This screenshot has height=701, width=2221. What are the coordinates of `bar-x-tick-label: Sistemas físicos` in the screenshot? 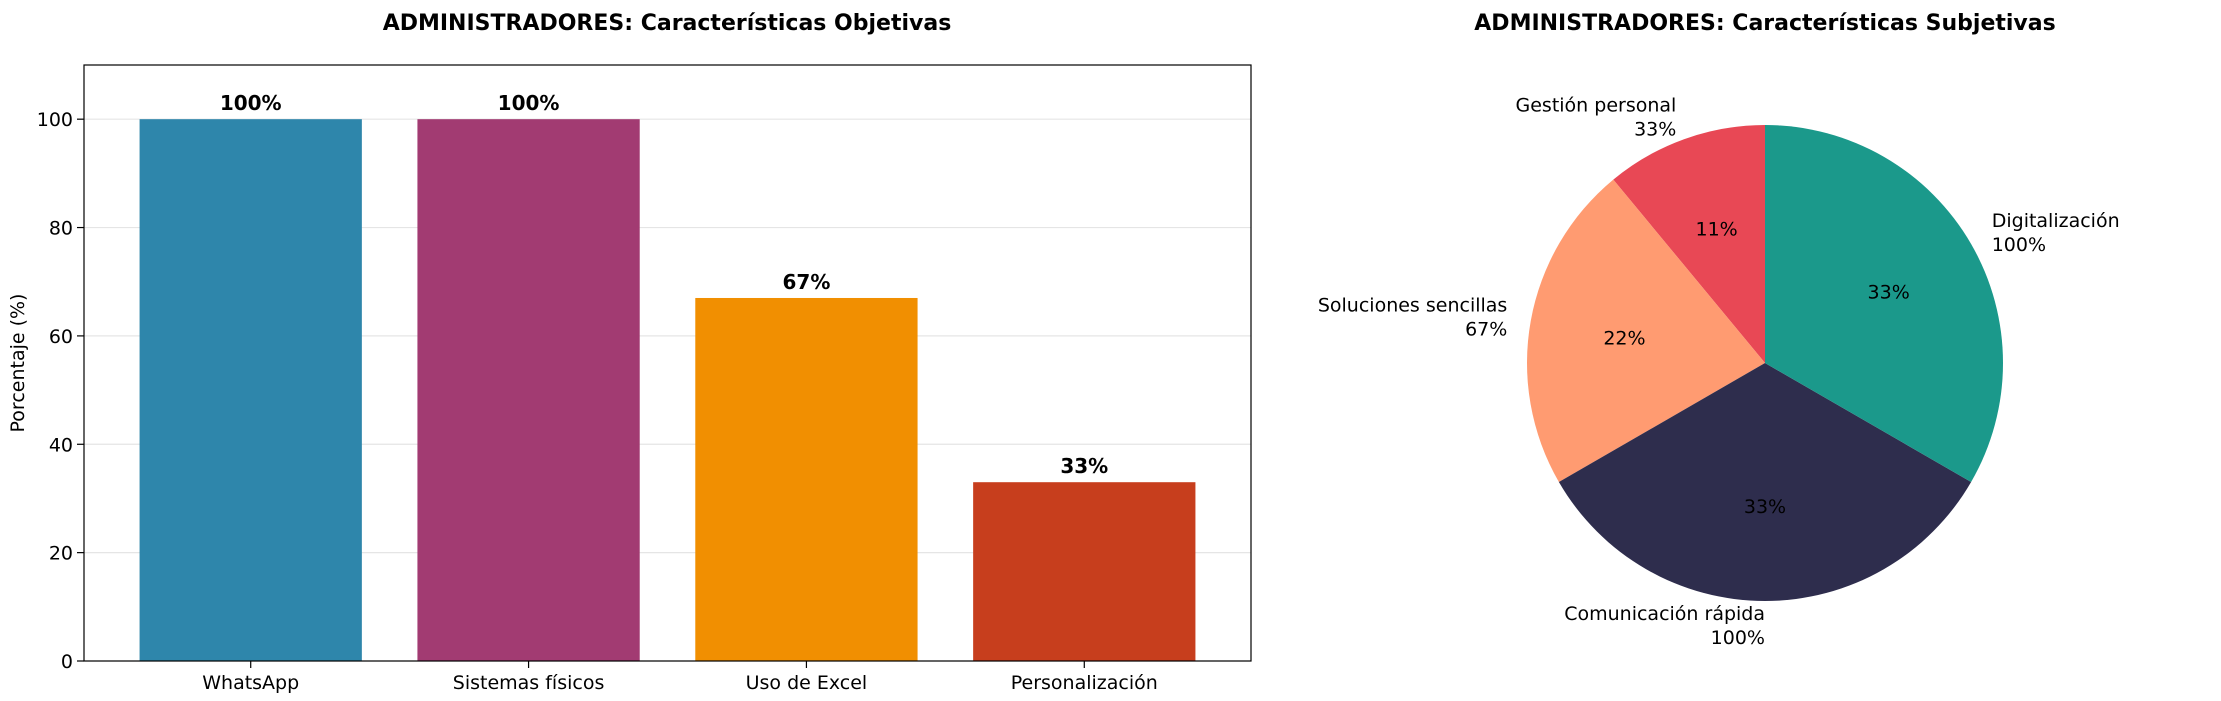 It's located at (529, 683).